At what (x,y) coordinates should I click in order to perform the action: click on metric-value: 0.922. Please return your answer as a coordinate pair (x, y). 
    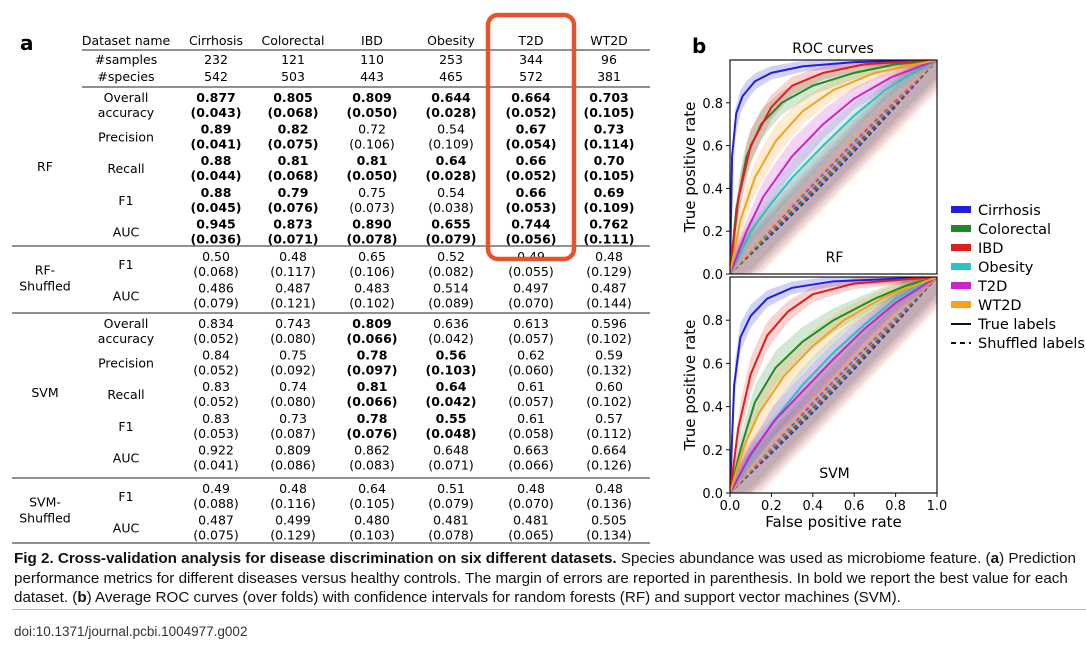
    Looking at the image, I should click on (216, 449).